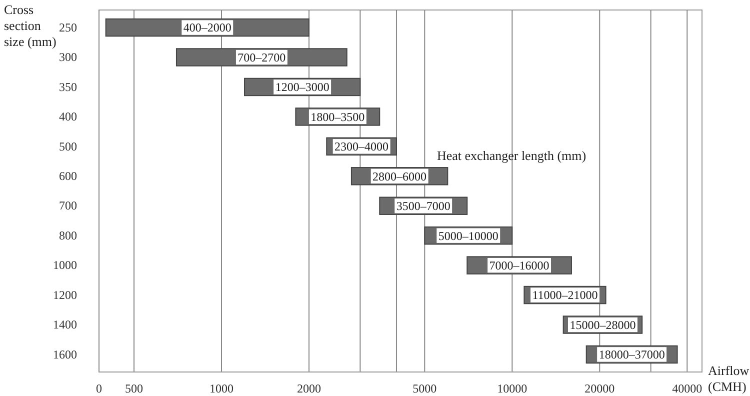 The image size is (750, 396). What do you see at coordinates (68, 87) in the screenshot?
I see `y-tick-label: 350` at bounding box center [68, 87].